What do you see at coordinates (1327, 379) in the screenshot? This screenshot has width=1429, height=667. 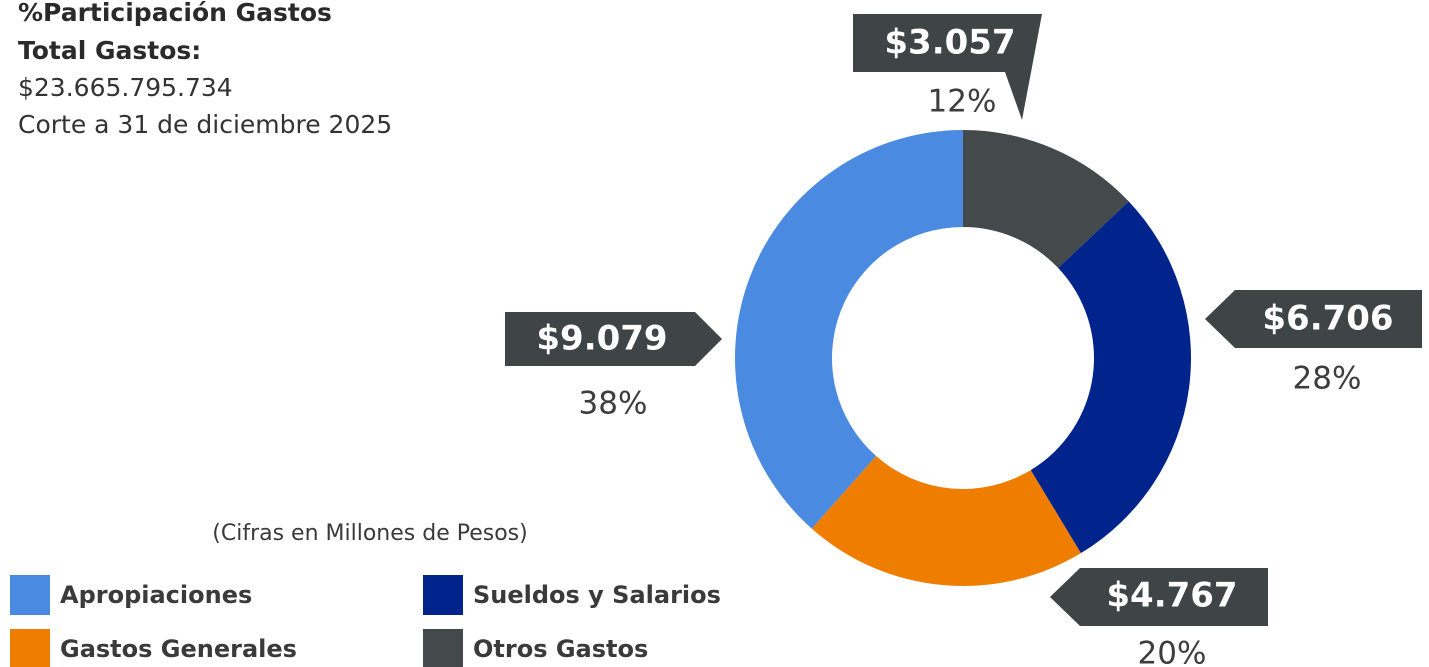 I see `percent-label: 28%` at bounding box center [1327, 379].